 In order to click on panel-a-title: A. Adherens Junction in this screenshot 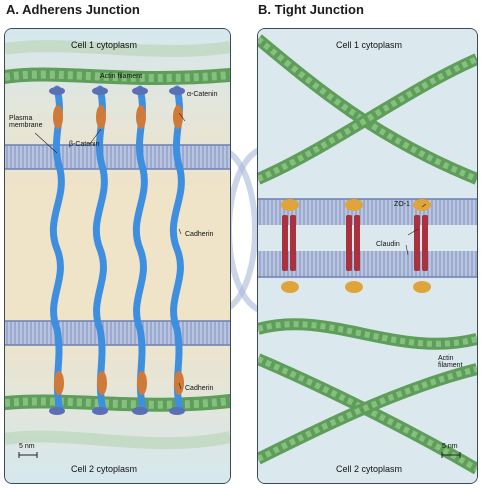, I will do `click(73, 9)`.